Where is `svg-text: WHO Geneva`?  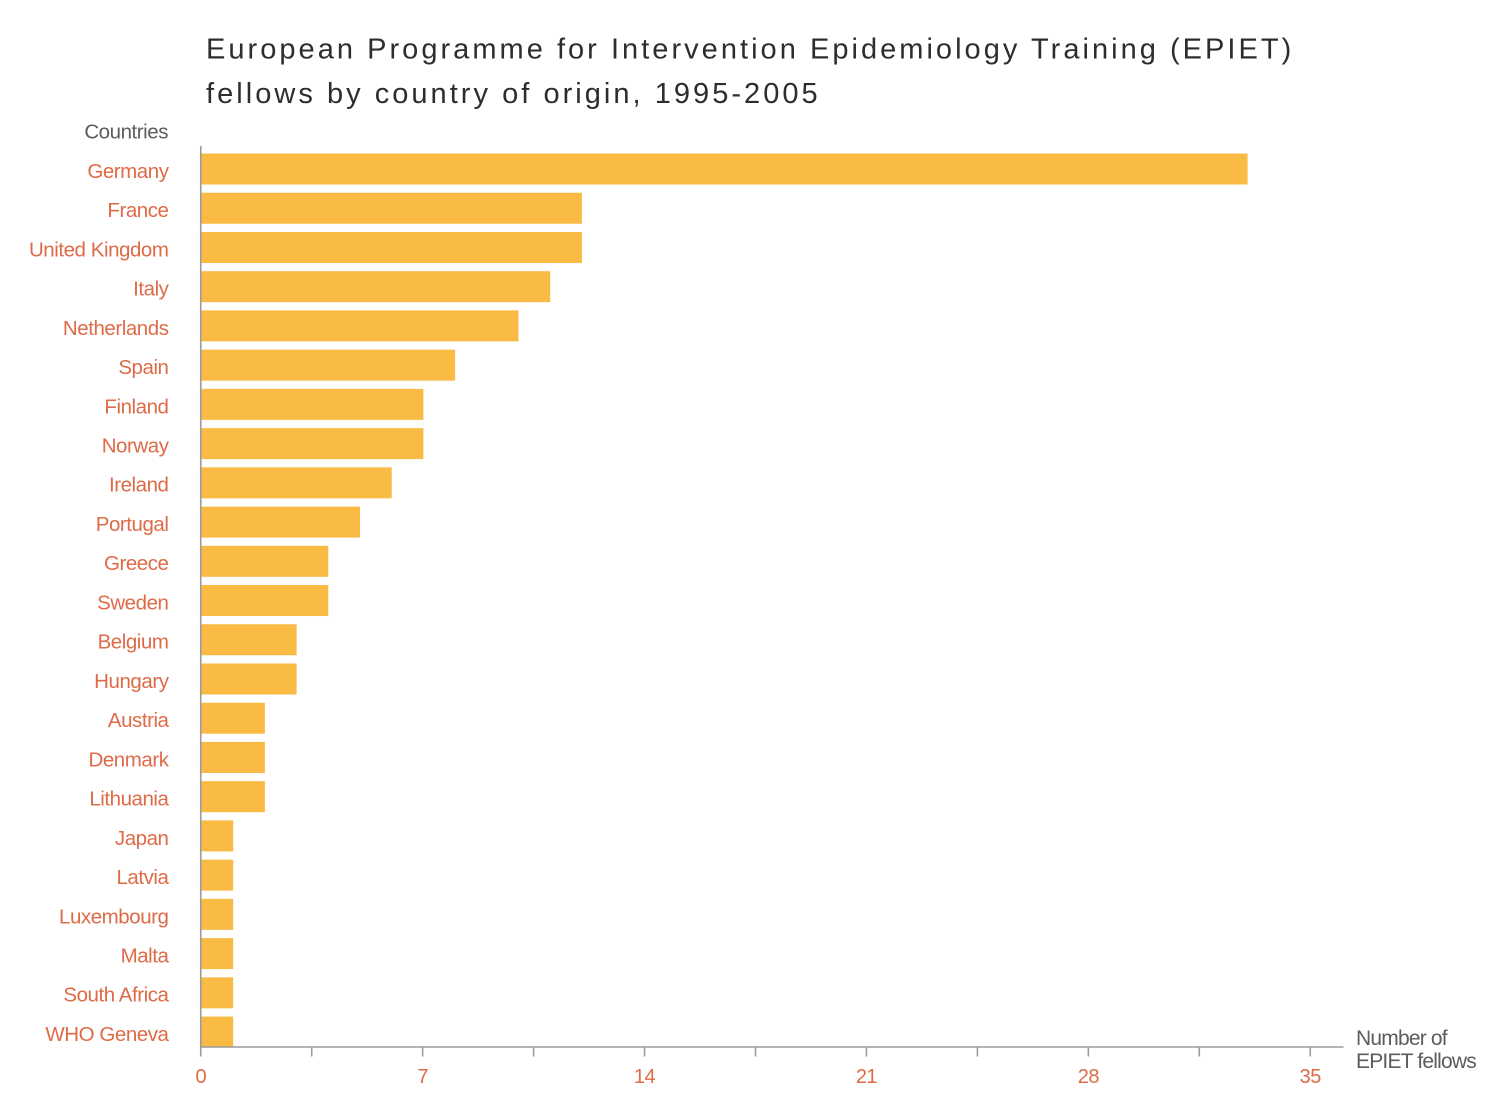 svg-text: WHO Geneva is located at coordinates (107, 1034).